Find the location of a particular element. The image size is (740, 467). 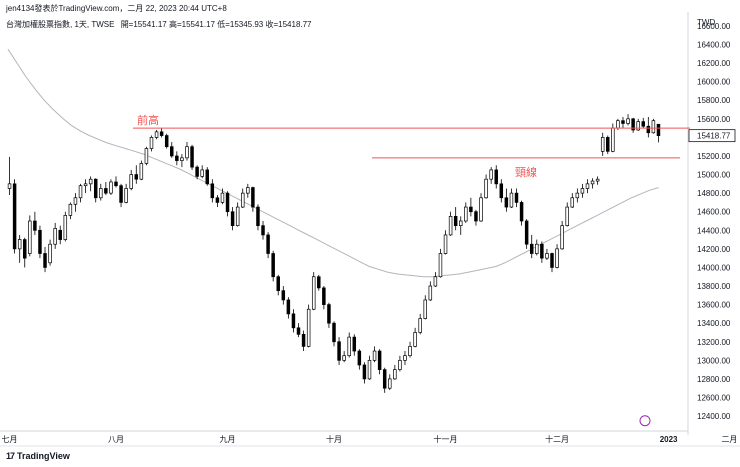

time-tick-label: 2023 is located at coordinates (669, 439).